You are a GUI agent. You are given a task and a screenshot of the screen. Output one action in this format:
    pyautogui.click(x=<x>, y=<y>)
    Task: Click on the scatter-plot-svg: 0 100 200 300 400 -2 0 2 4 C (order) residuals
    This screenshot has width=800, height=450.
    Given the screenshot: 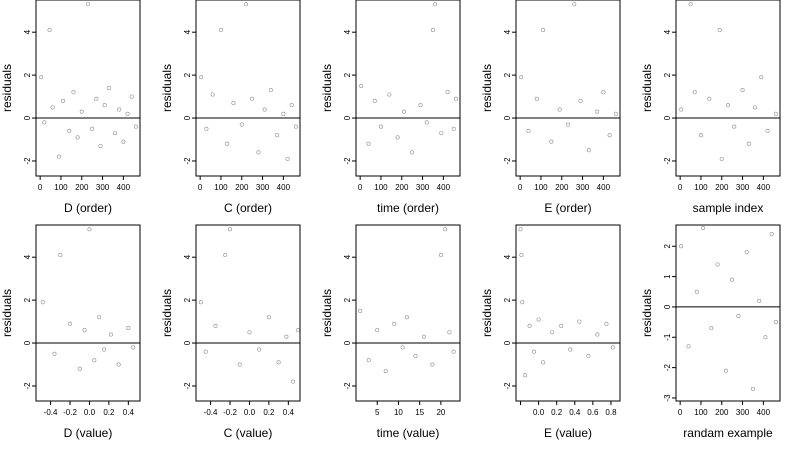 What is the action you would take?
    pyautogui.click(x=230, y=107)
    